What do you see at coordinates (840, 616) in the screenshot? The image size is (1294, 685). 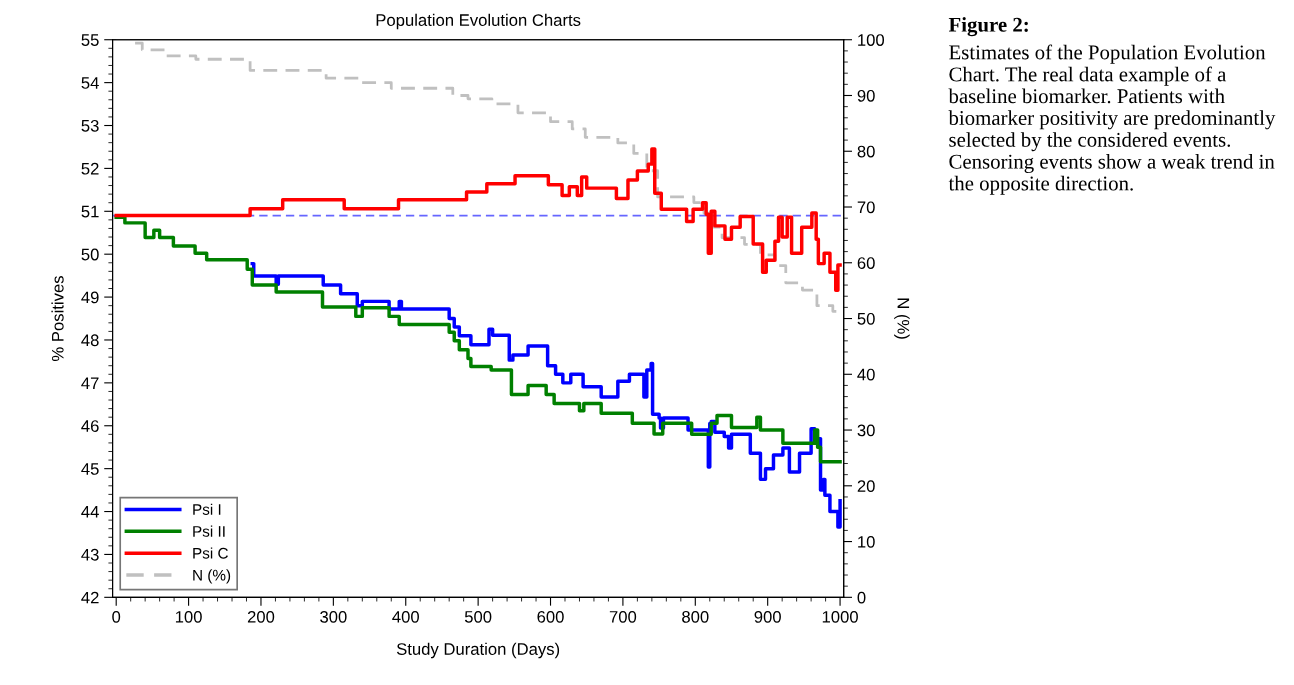 I see `x-tick-label: 1000` at bounding box center [840, 616].